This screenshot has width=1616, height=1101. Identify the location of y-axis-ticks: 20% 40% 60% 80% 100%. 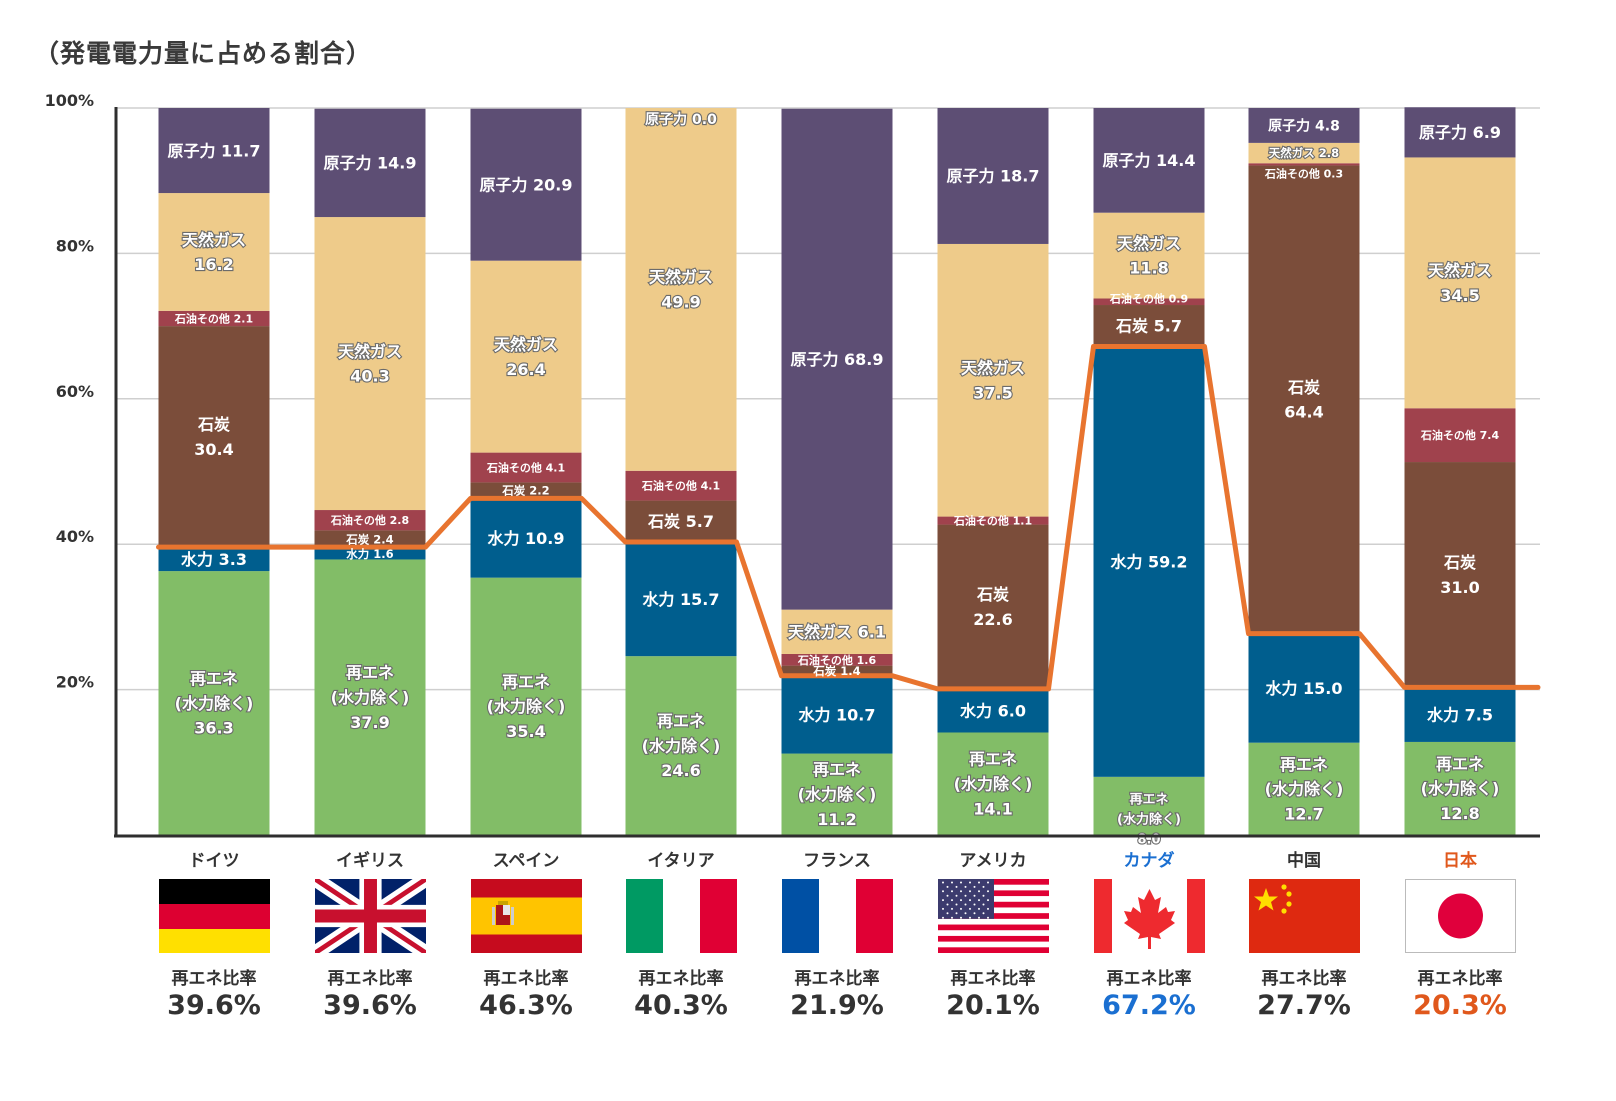
(69, 391).